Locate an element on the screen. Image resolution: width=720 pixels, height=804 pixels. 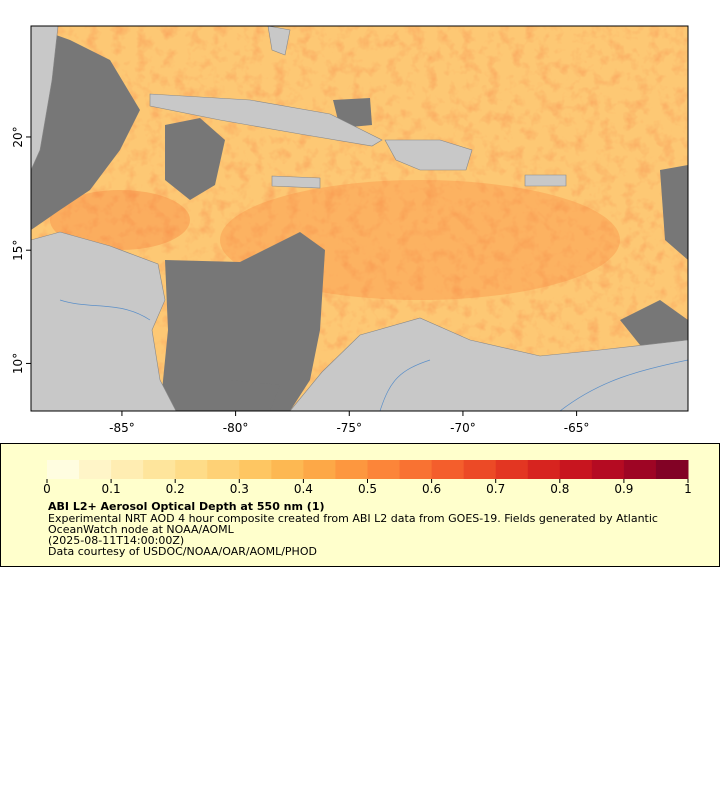
colorbar-tick-label: 0.1 is located at coordinates (111, 489).